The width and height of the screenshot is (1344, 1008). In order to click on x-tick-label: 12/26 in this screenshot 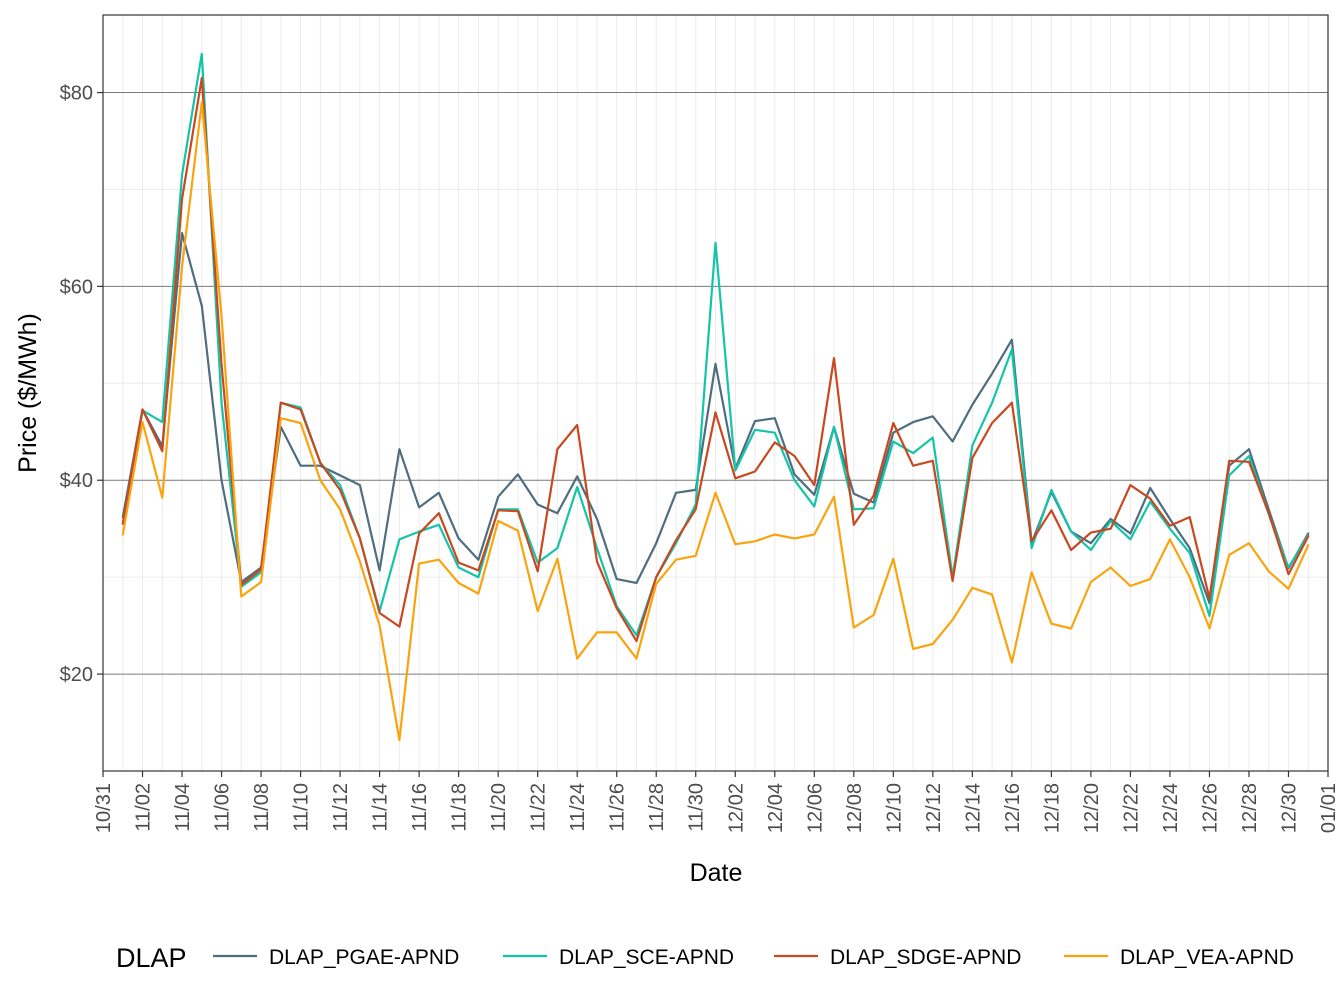, I will do `click(1210, 808)`.